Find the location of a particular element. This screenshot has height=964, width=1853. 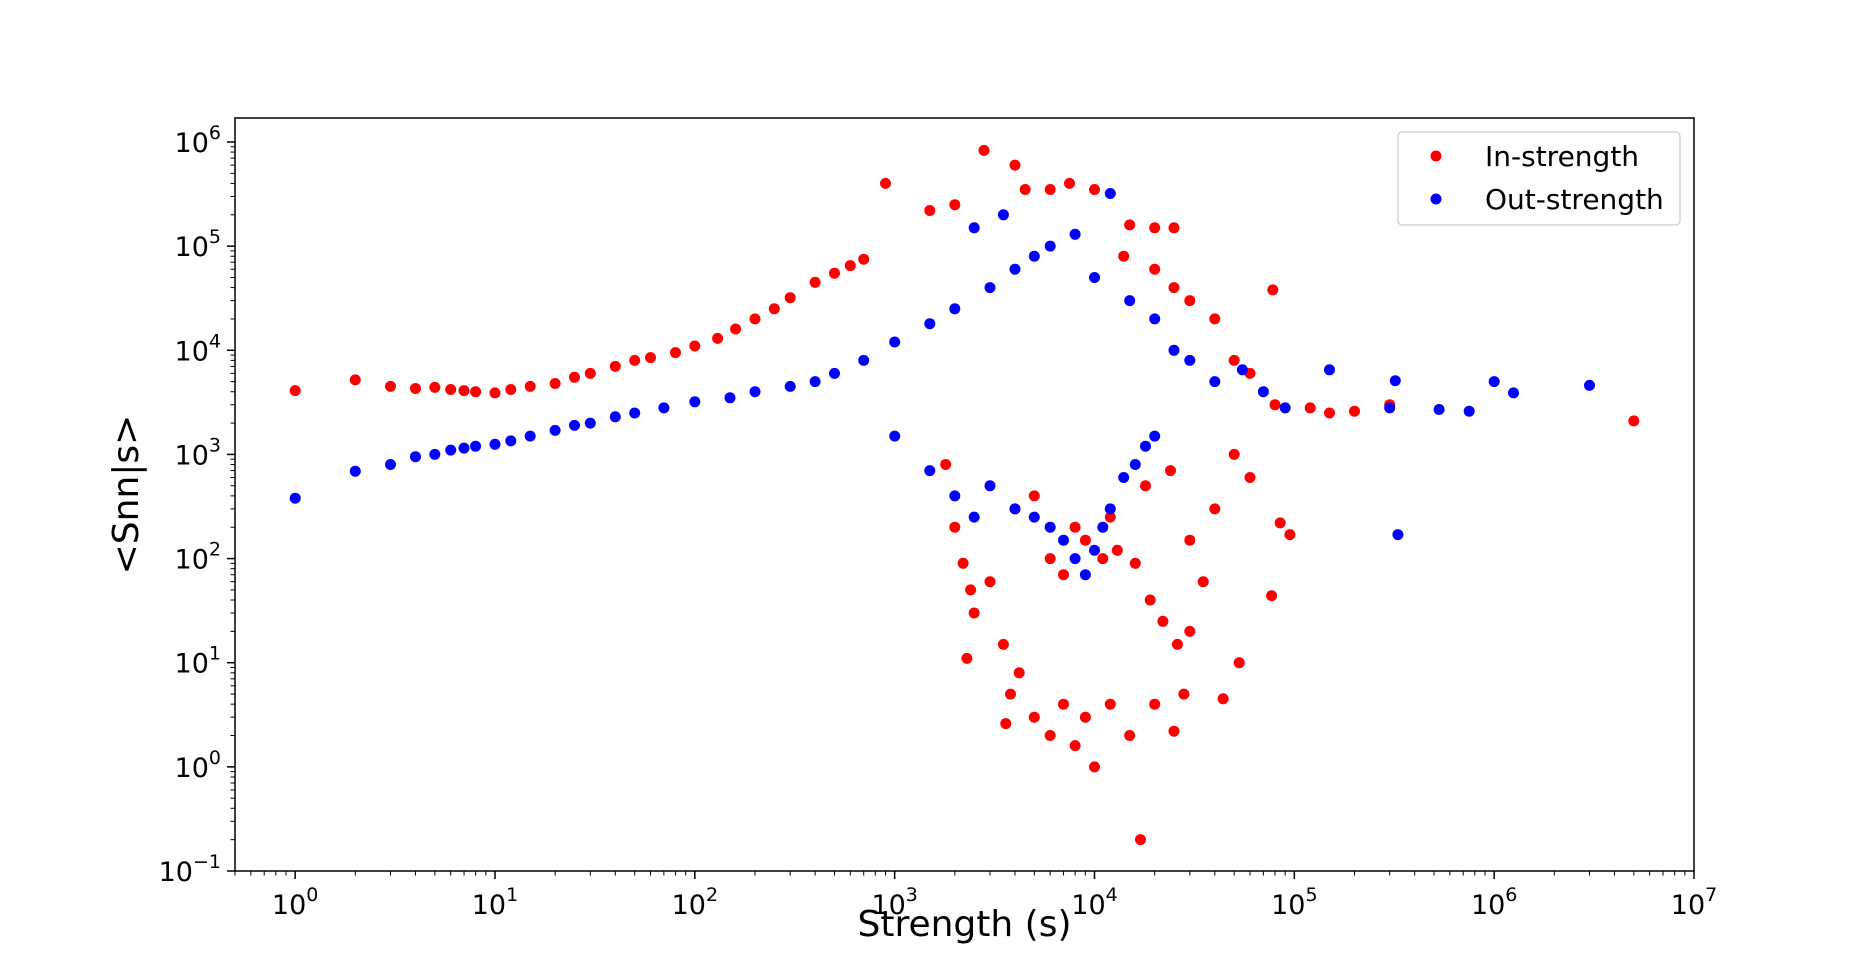

legend-label-in-strength: In-strength is located at coordinates (1562, 156).